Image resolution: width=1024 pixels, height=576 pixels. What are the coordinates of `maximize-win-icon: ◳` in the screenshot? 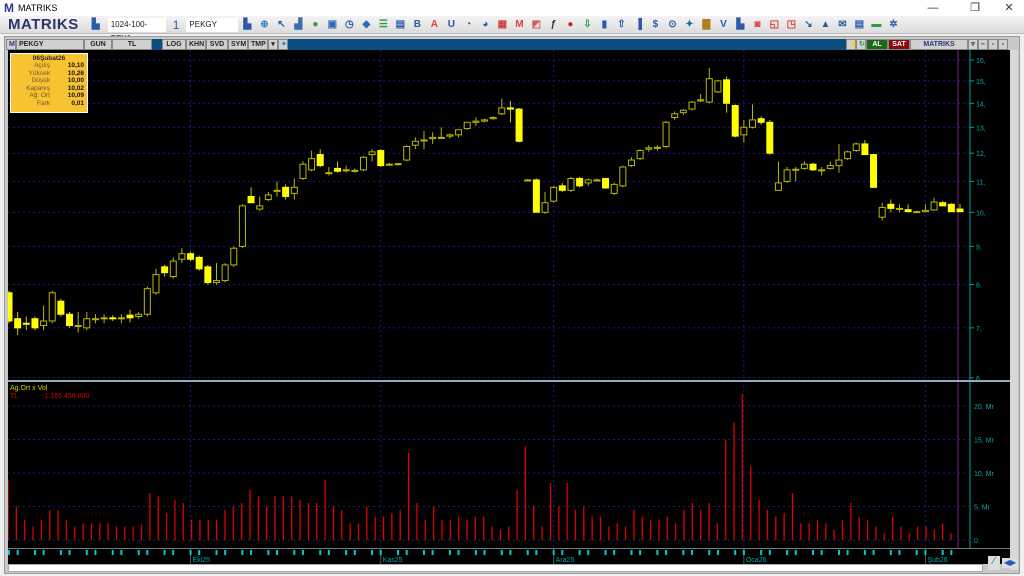 It's located at (791, 24).